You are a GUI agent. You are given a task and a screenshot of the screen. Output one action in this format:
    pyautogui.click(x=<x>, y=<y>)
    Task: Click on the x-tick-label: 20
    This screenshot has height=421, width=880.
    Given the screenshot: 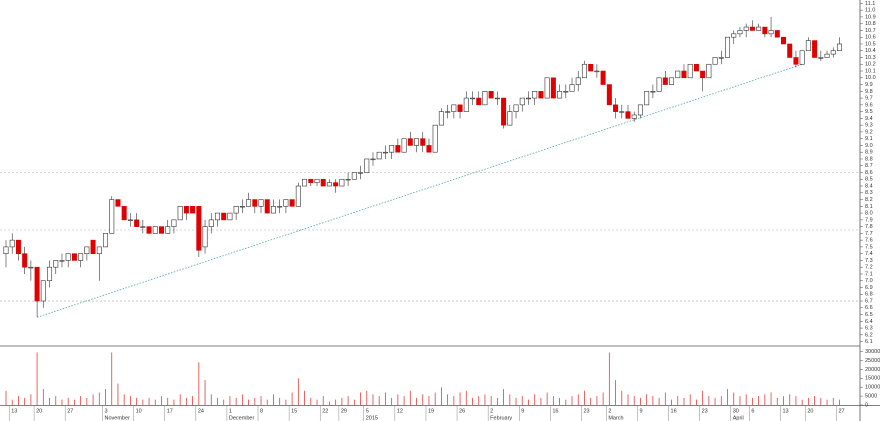 What is the action you would take?
    pyautogui.click(x=810, y=411)
    